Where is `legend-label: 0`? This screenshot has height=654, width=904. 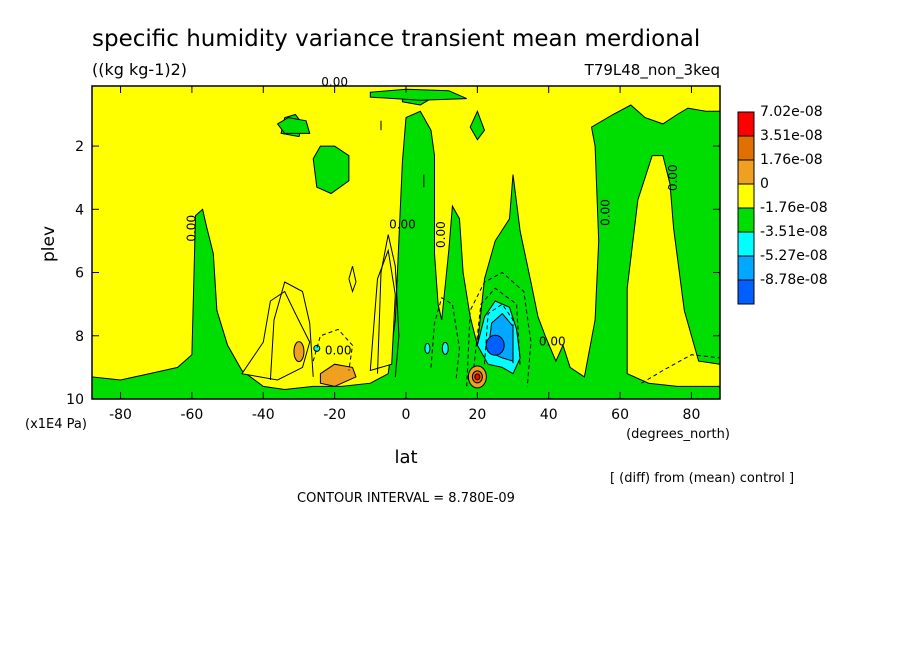
legend-label: 0 is located at coordinates (764, 184).